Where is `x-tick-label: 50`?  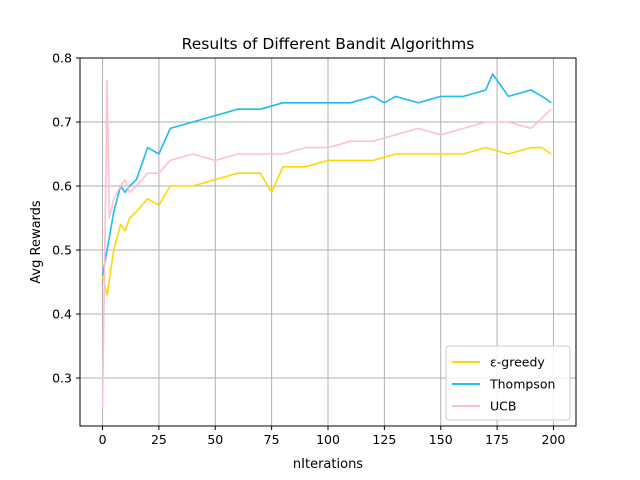 x-tick-label: 50 is located at coordinates (215, 439).